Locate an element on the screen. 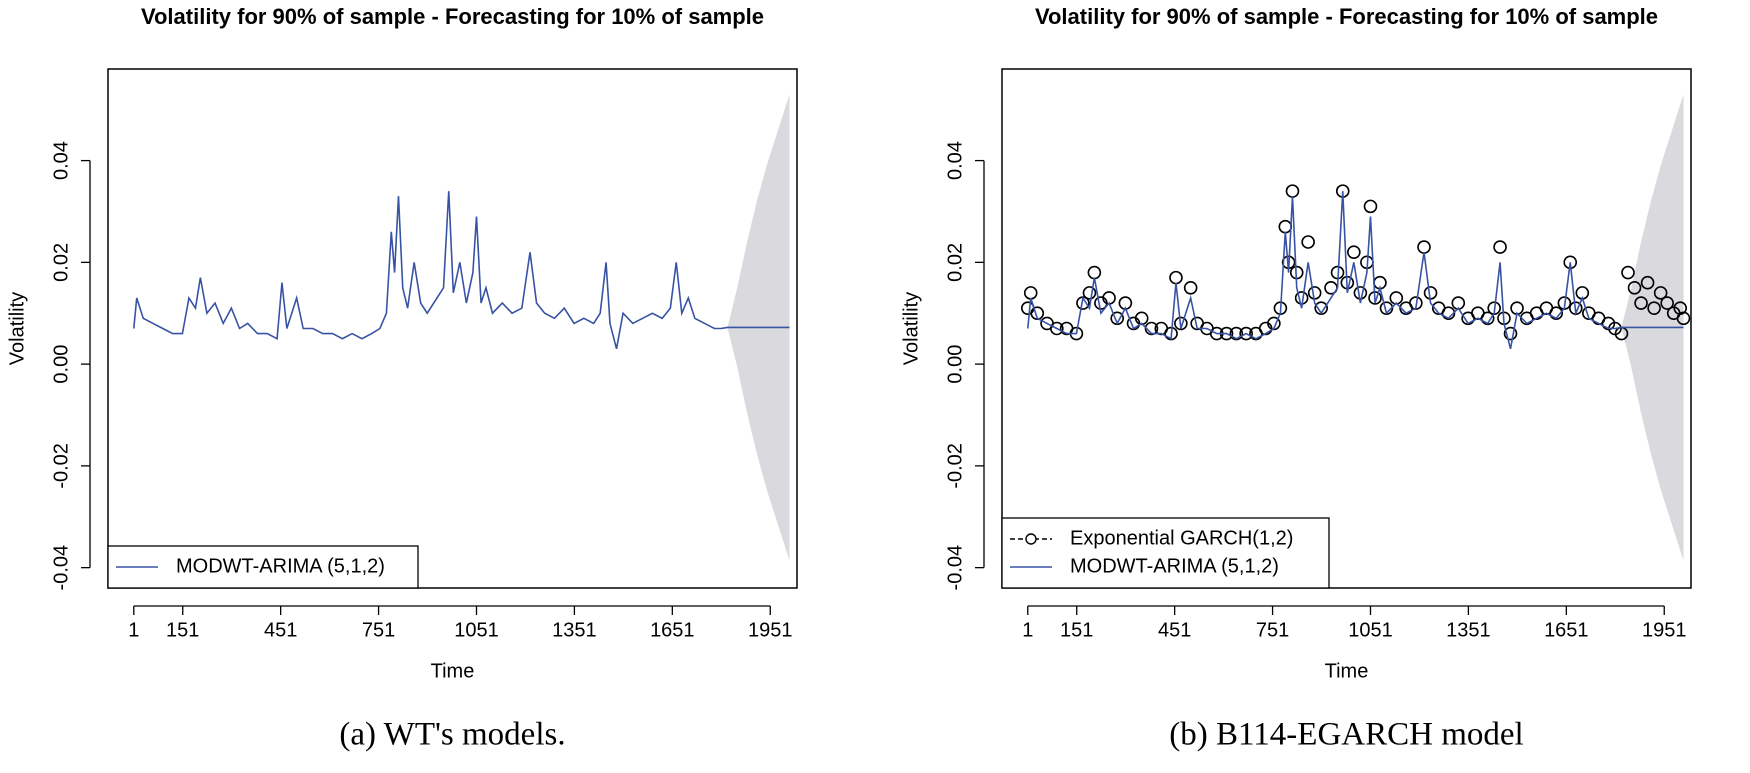 This screenshot has width=1750, height=773. legend-label: Exponential GARCH(1,2) is located at coordinates (1181, 538).